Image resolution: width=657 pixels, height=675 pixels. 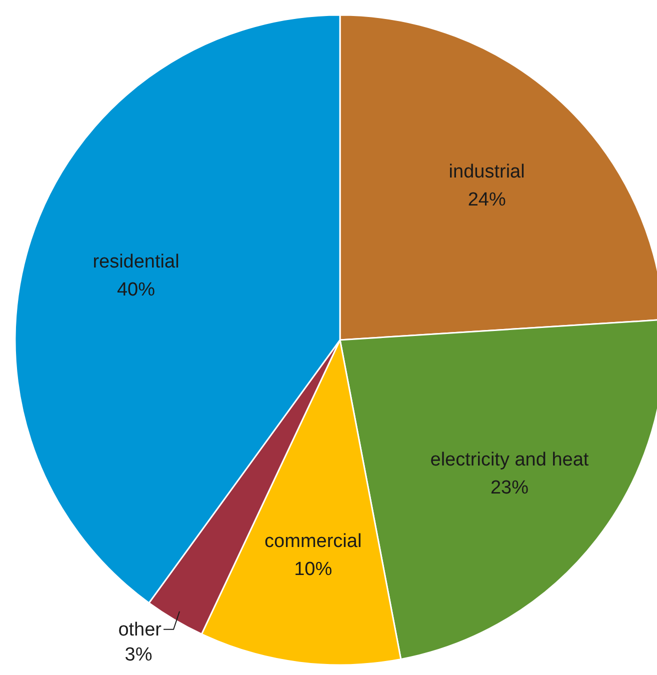 I want to click on data-label: 10%, so click(x=313, y=569).